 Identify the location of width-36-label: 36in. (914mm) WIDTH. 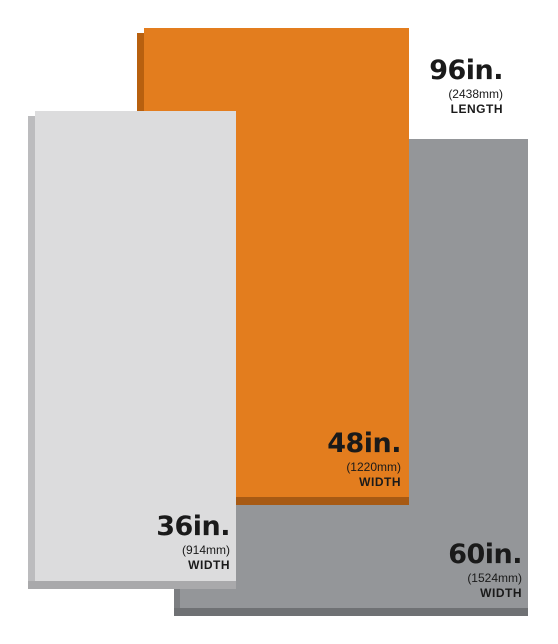
(193, 542).